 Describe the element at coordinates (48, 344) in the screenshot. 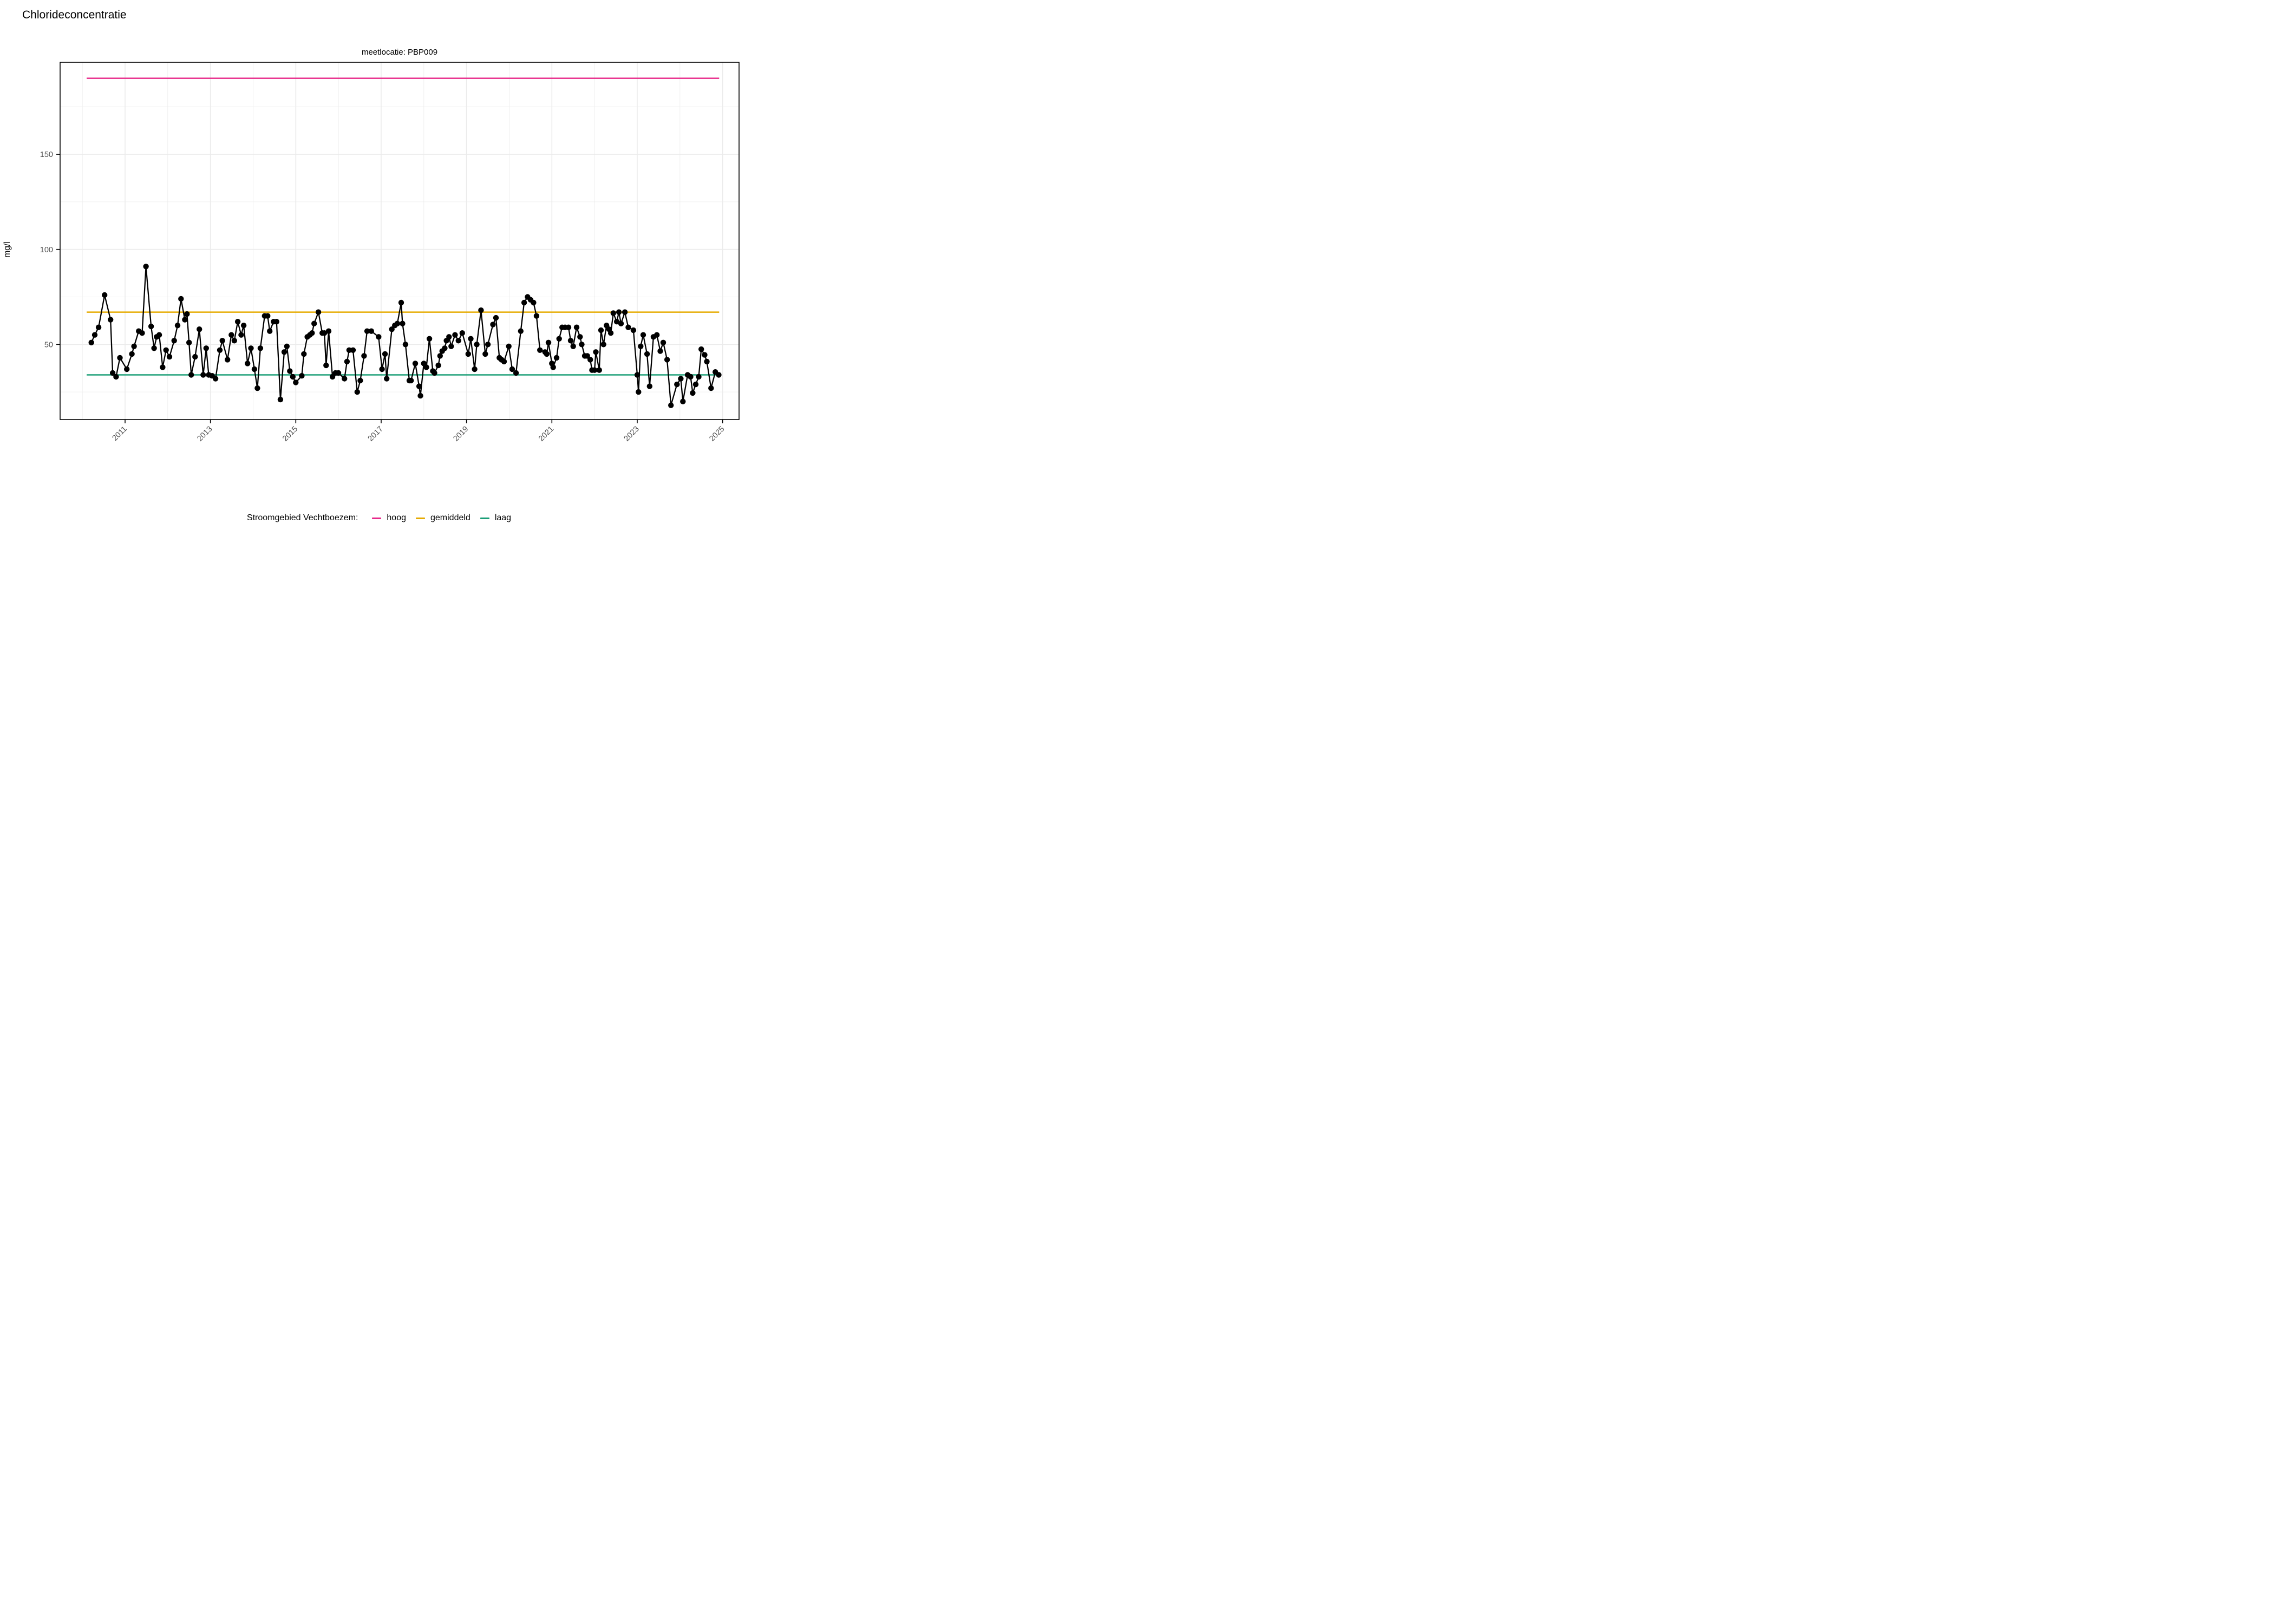

I see `y-tick-label: 50` at that location.